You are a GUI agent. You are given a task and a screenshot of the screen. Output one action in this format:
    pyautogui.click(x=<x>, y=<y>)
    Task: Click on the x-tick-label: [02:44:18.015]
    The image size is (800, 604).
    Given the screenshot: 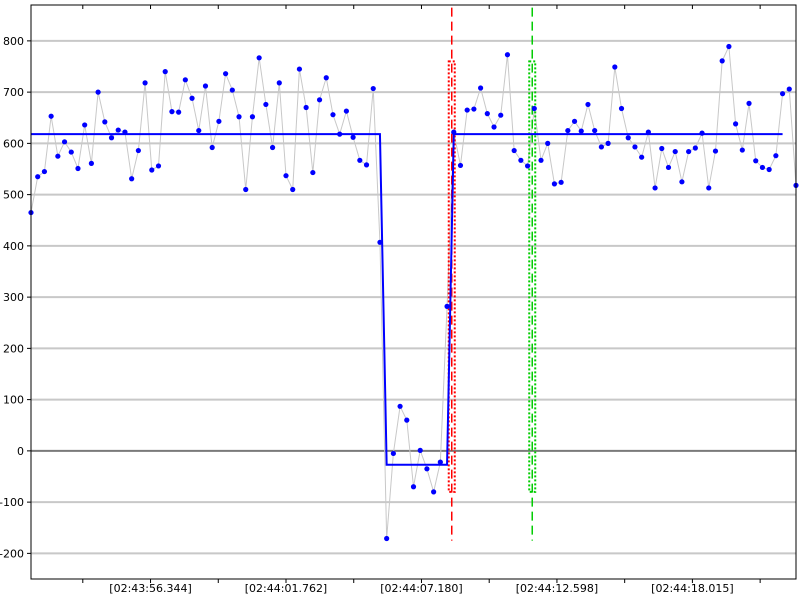 What is the action you would take?
    pyautogui.click(x=692, y=588)
    